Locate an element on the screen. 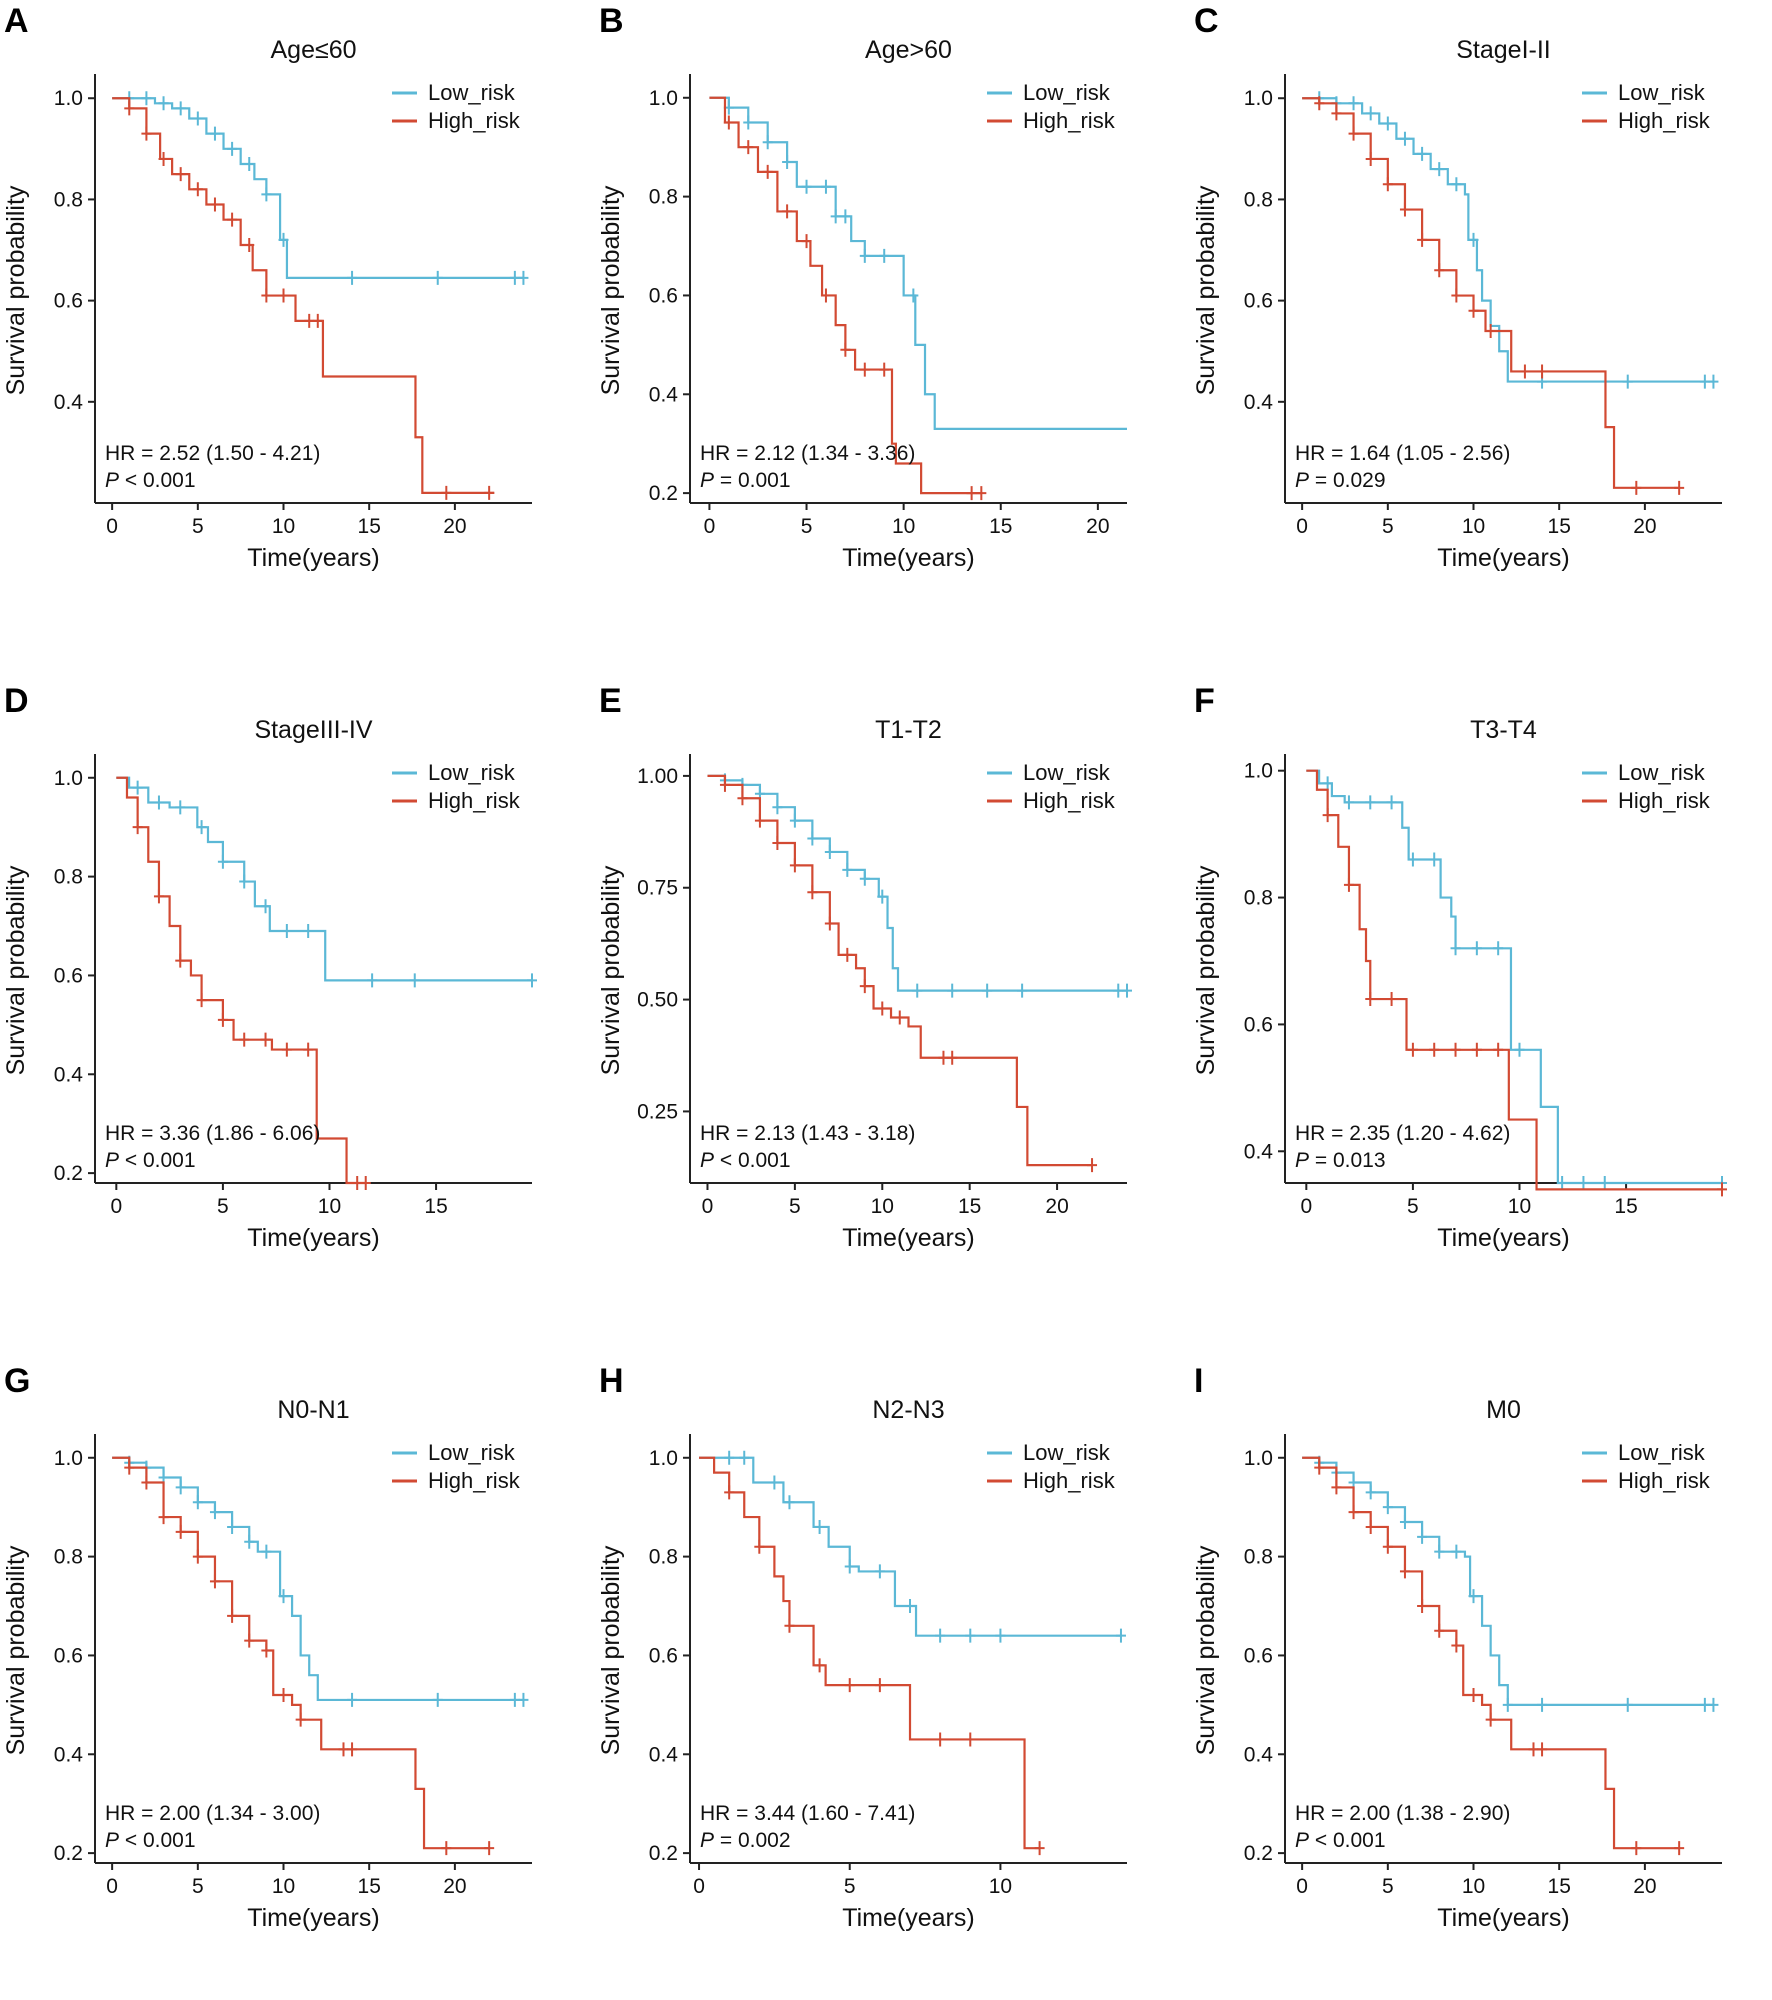 This screenshot has width=1772, height=2000. p-value-label: P = 0.002 is located at coordinates (745, 1840).